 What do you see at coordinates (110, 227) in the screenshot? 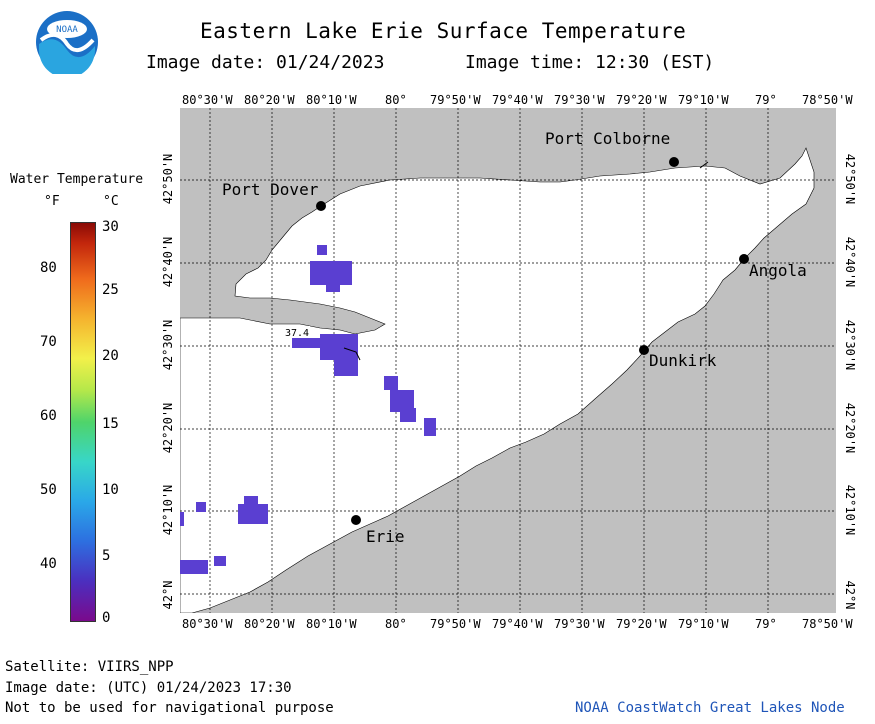
I see `legend-c-tick: 30` at bounding box center [110, 227].